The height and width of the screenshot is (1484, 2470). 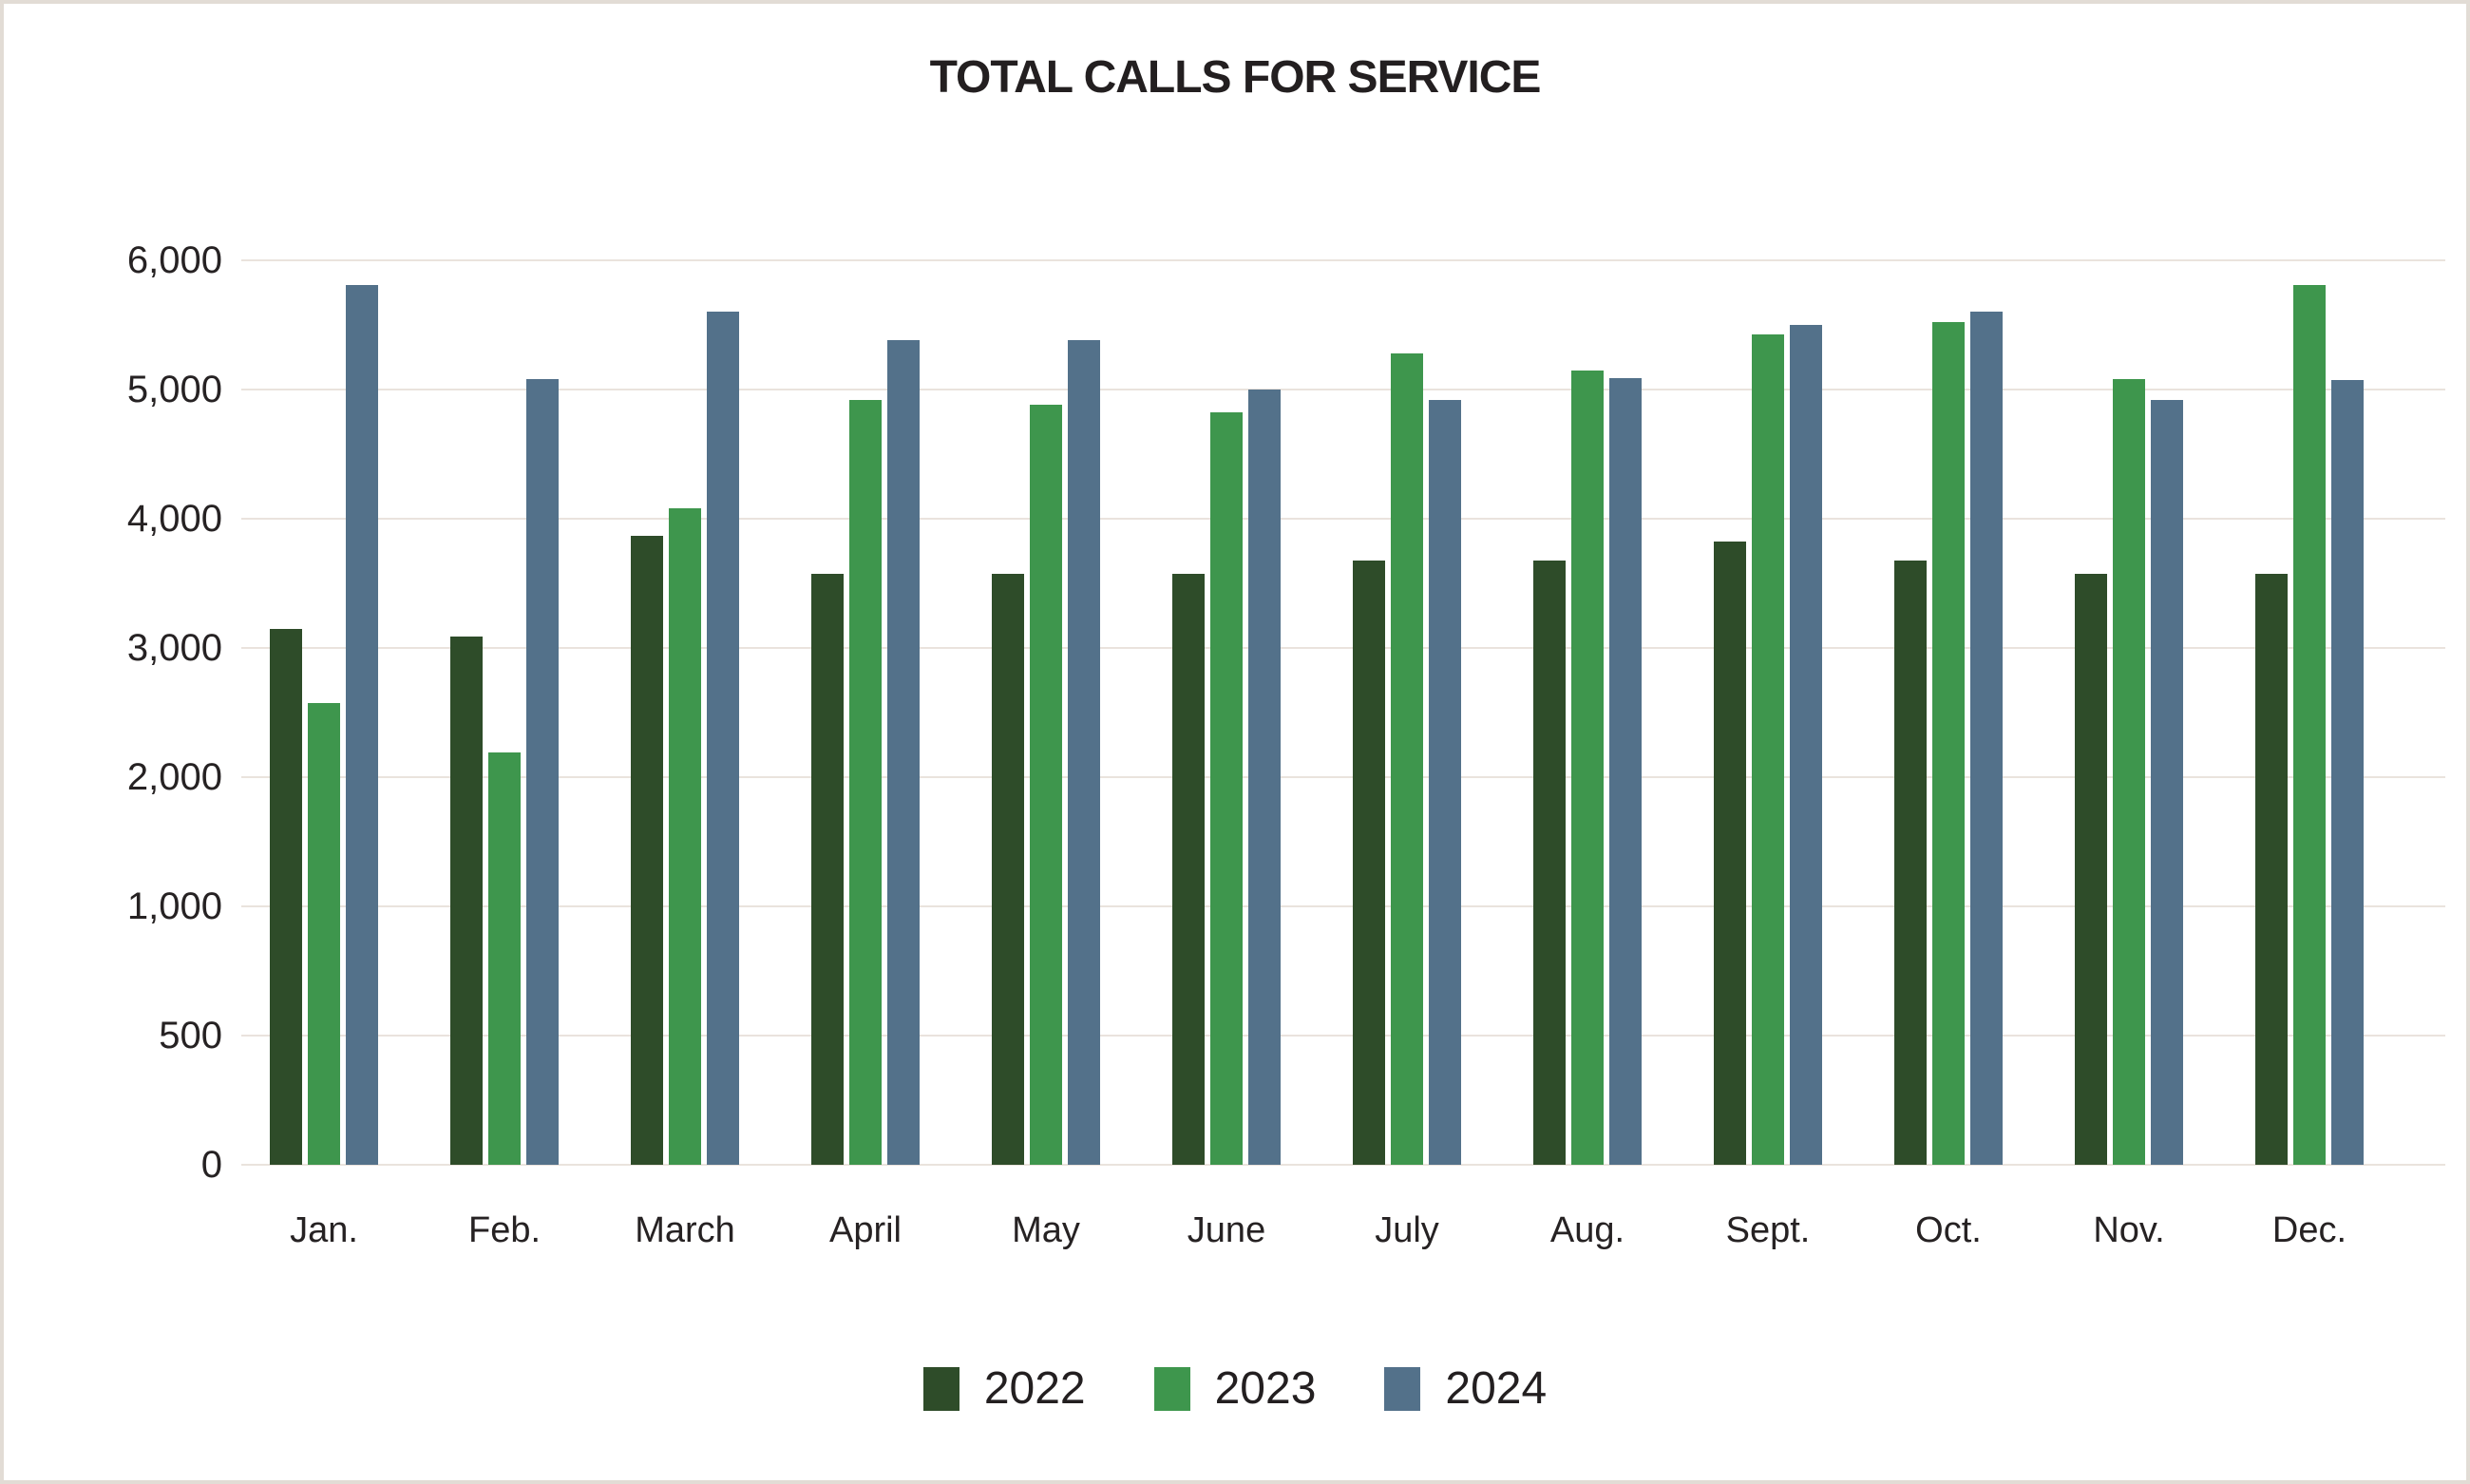 I want to click on x-axis-tick-label: Feb., so click(x=504, y=1230).